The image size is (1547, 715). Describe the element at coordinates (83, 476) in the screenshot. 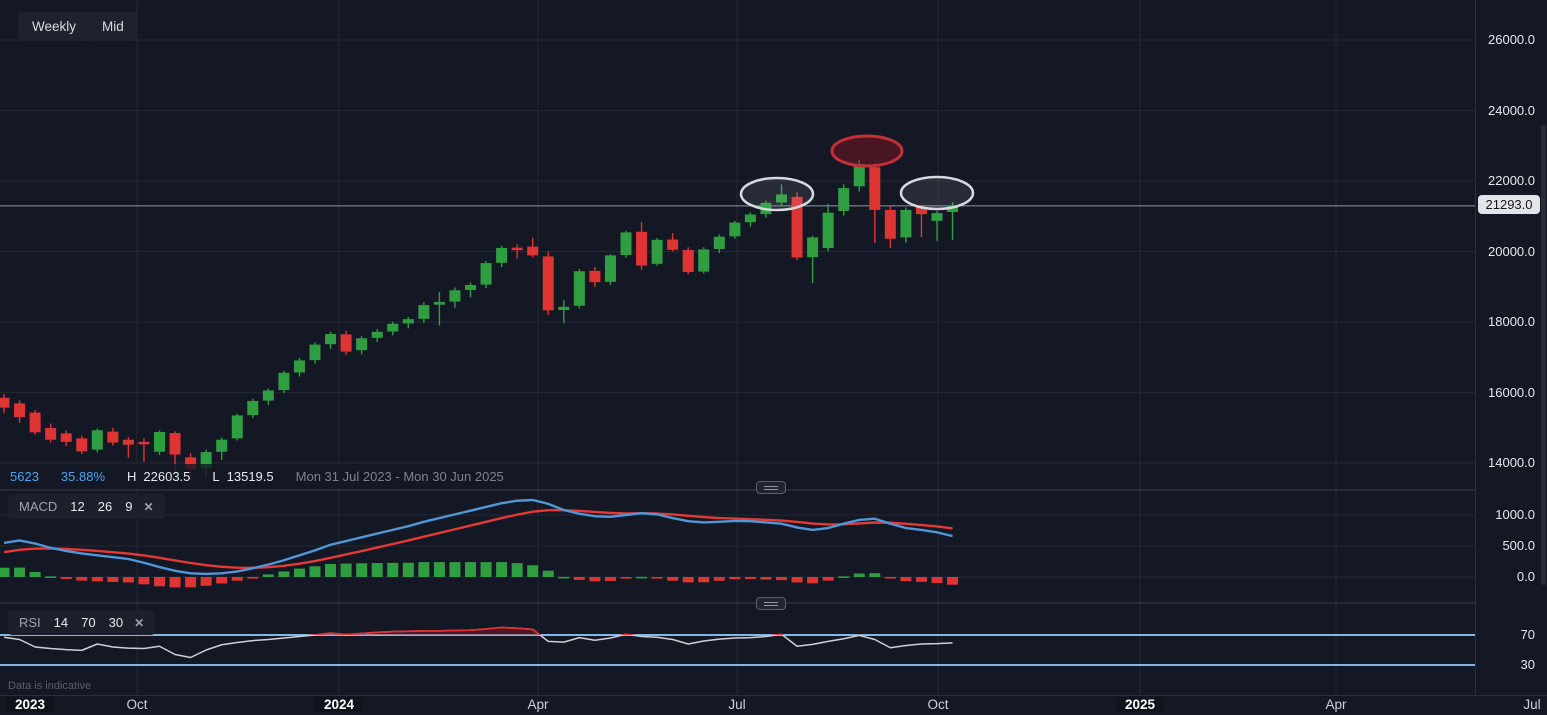

I see `change-percent: 35.88%` at that location.